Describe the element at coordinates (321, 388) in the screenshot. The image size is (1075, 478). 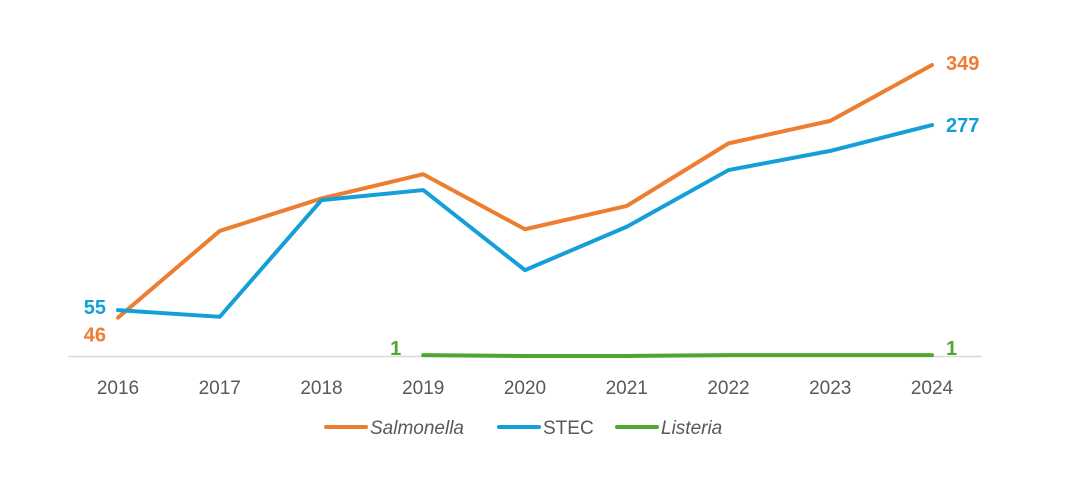
I see `x-tick-label: 2018` at that location.